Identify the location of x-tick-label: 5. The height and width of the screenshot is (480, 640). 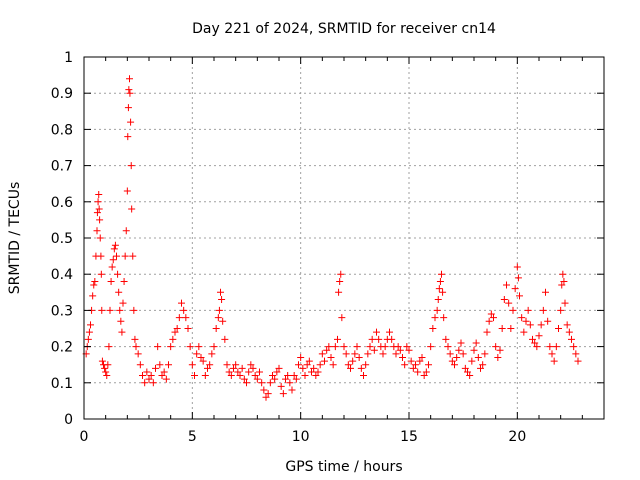
(192, 437).